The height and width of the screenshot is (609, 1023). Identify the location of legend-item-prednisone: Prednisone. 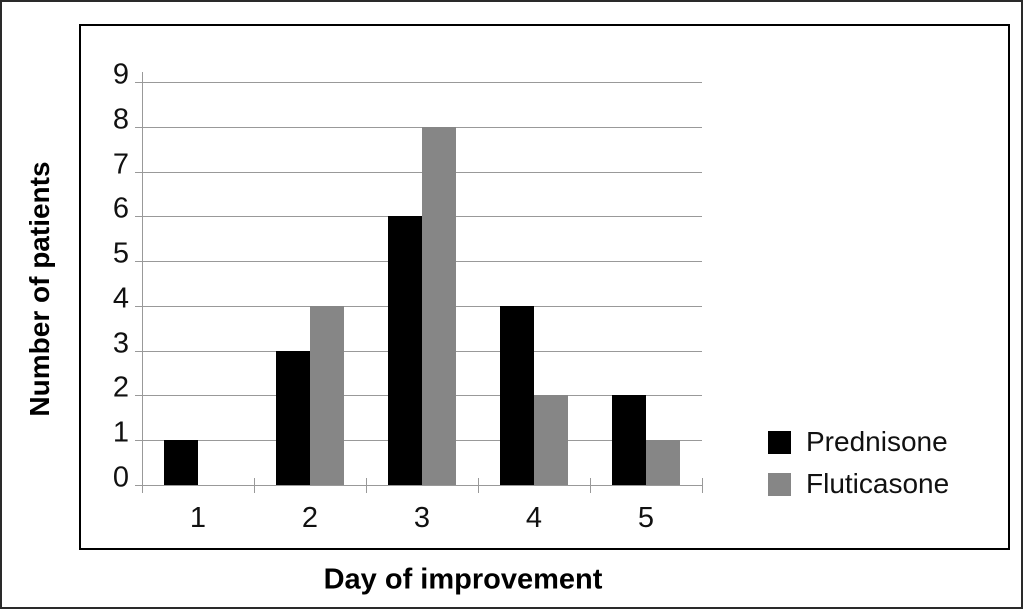
(858, 442).